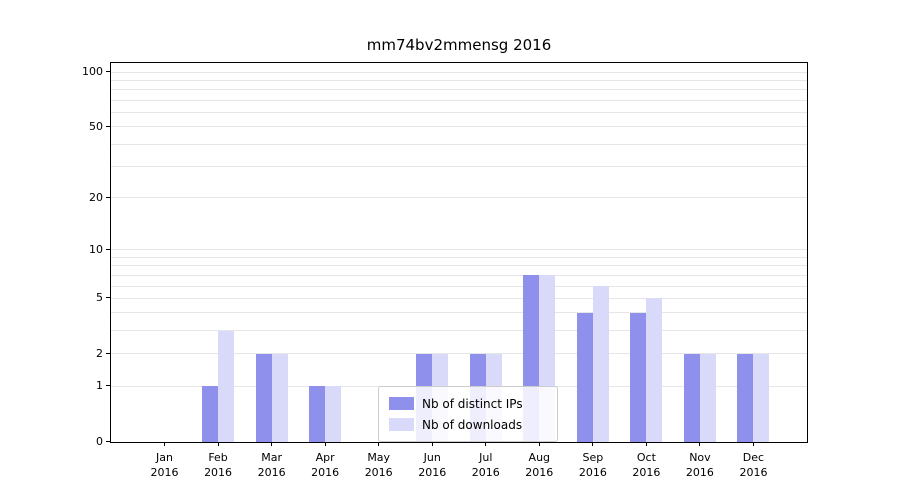  I want to click on x-tick-label: Sep 2016, so click(593, 465).